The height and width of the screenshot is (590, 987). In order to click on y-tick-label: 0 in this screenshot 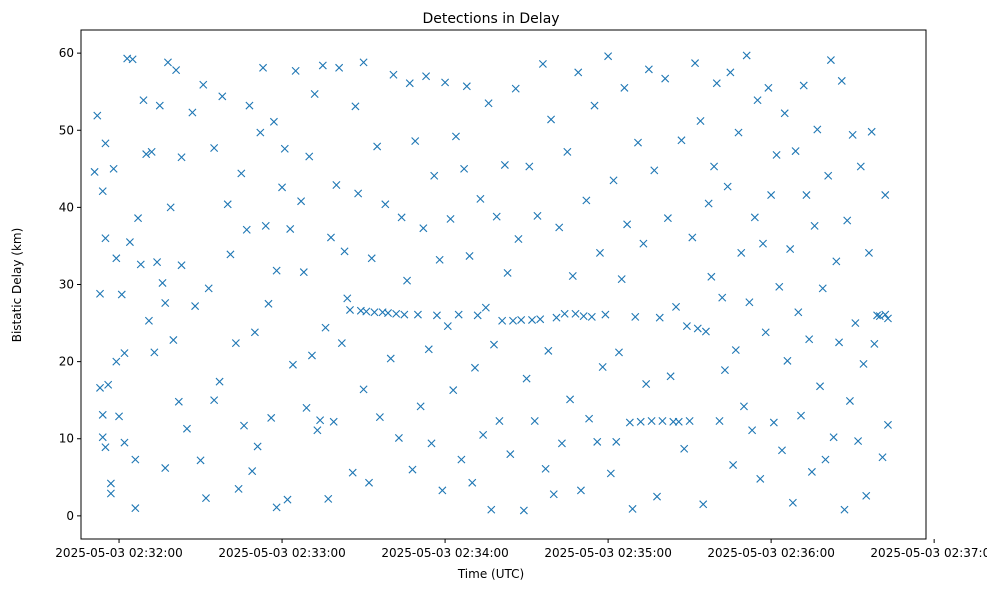, I will do `click(70, 516)`.